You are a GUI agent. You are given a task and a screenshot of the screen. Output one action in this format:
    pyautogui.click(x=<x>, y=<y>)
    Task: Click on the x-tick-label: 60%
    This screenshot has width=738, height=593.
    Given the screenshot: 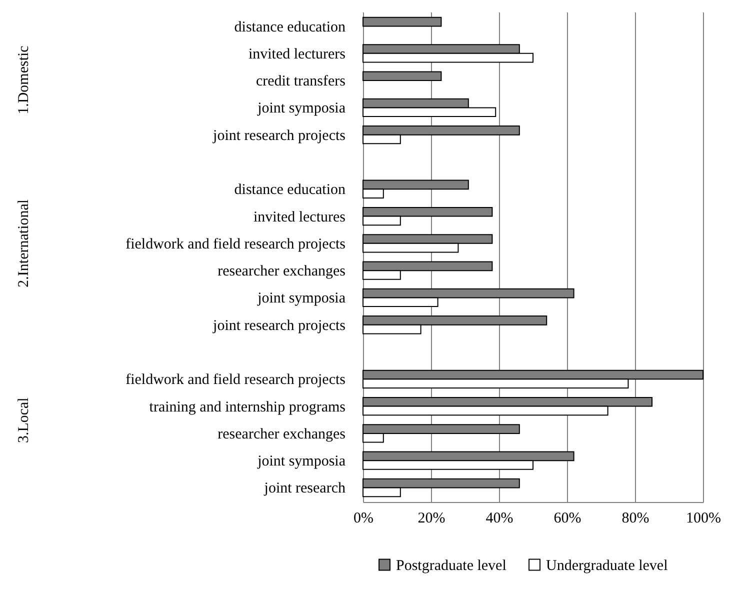 What is the action you would take?
    pyautogui.click(x=568, y=518)
    